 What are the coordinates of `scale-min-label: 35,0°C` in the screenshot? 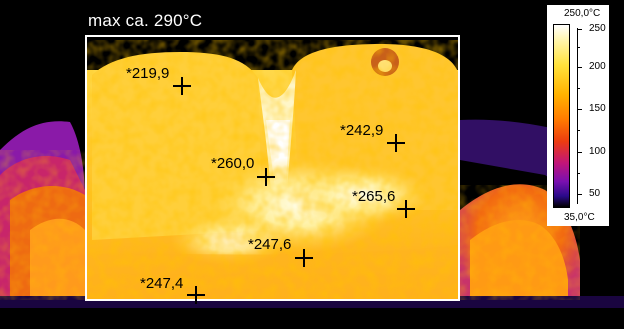 It's located at (579, 217).